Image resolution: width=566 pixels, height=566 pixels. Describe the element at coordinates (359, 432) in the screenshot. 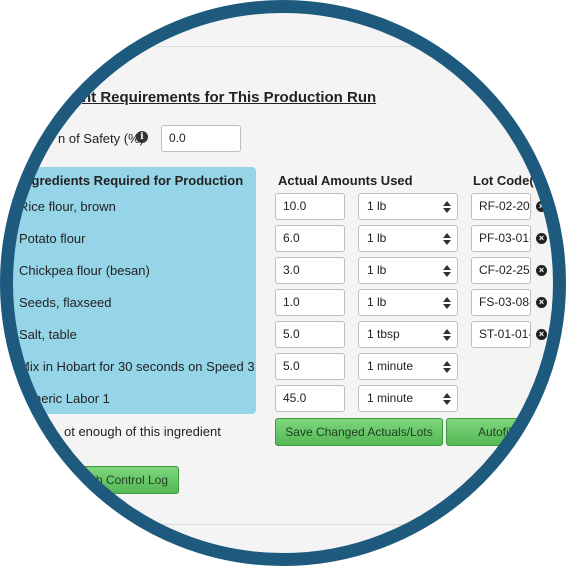

I see `save-changed-actuals-button: Save Changed Actuals/Lots` at that location.